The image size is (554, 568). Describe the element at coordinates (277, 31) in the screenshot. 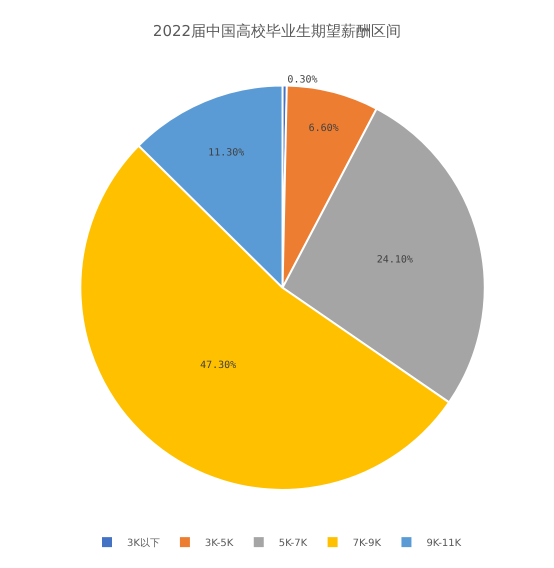

I see `chart-title: 2022届中国高校毕业生期望薪酬区间` at that location.